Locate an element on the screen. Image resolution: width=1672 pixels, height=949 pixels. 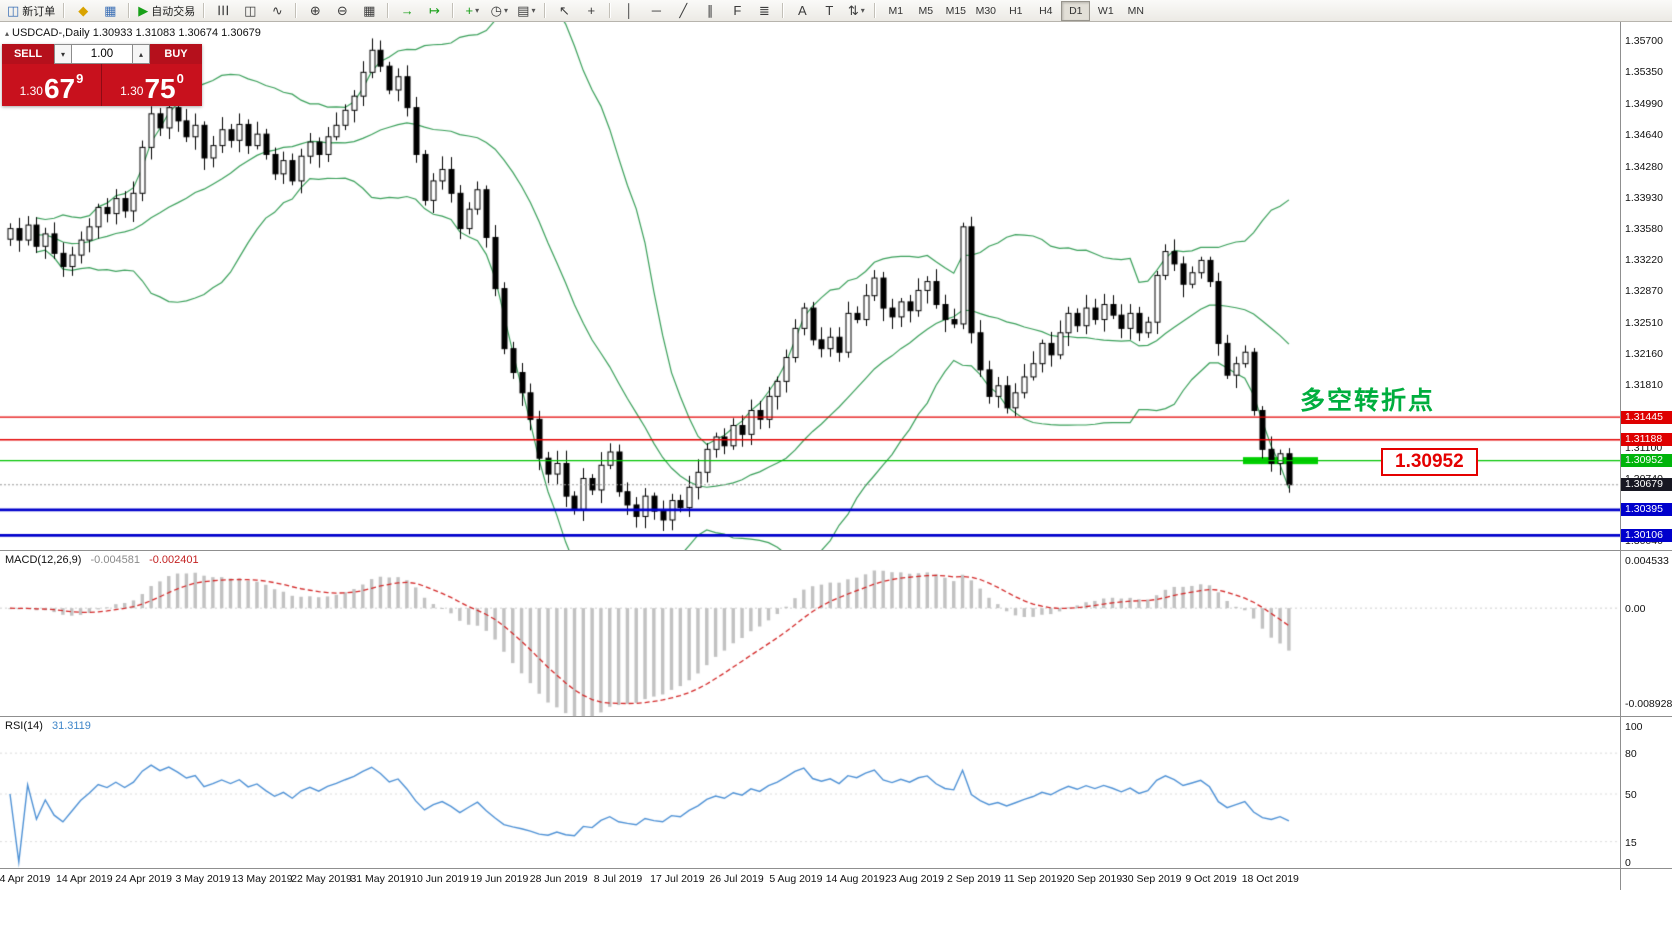
rsi-axis-label: 80 is located at coordinates (1631, 754).